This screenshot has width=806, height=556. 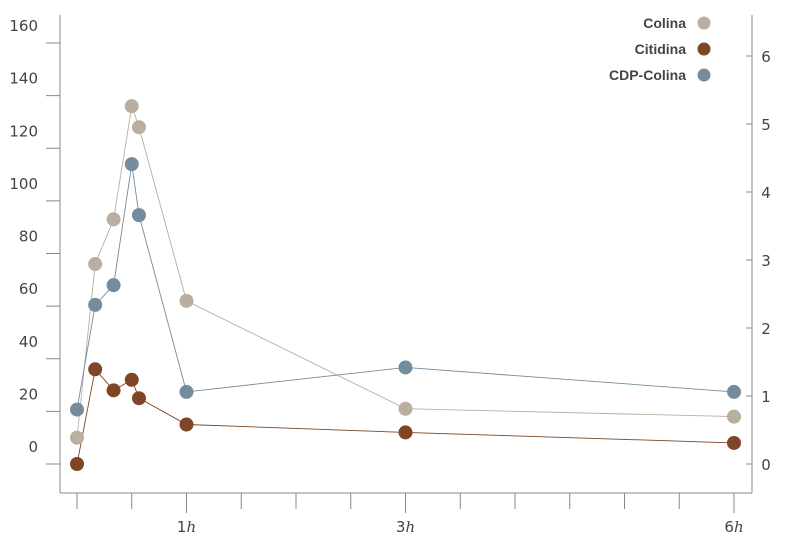 I want to click on x-tick-label: 3h, so click(x=405, y=527).